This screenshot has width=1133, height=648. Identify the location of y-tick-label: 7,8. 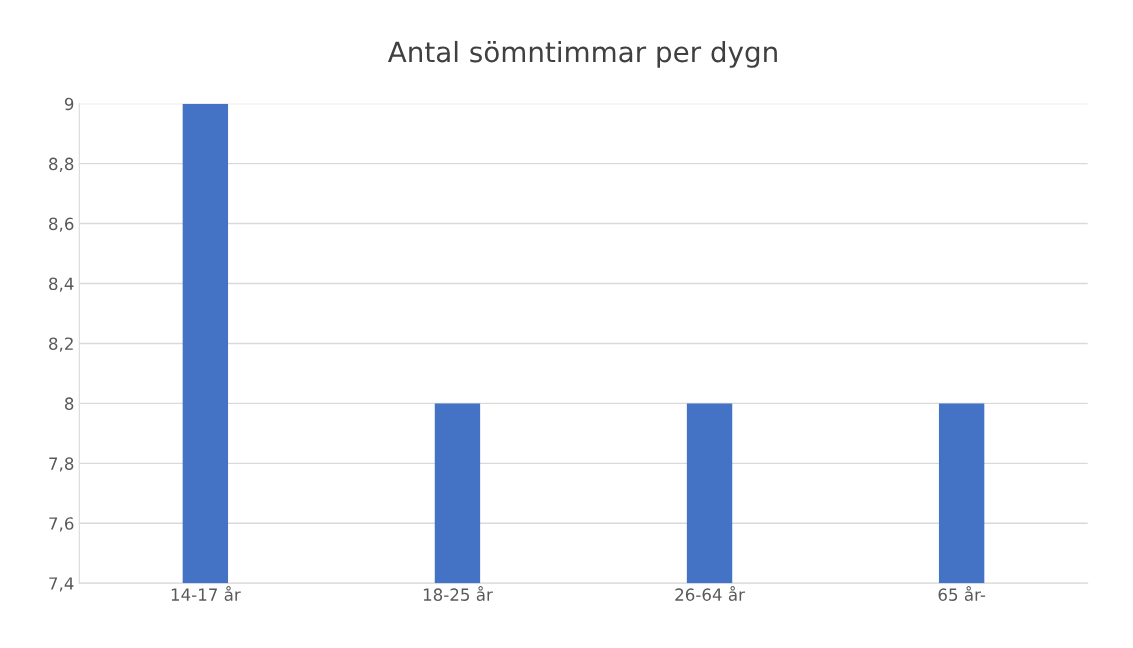
(61, 464).